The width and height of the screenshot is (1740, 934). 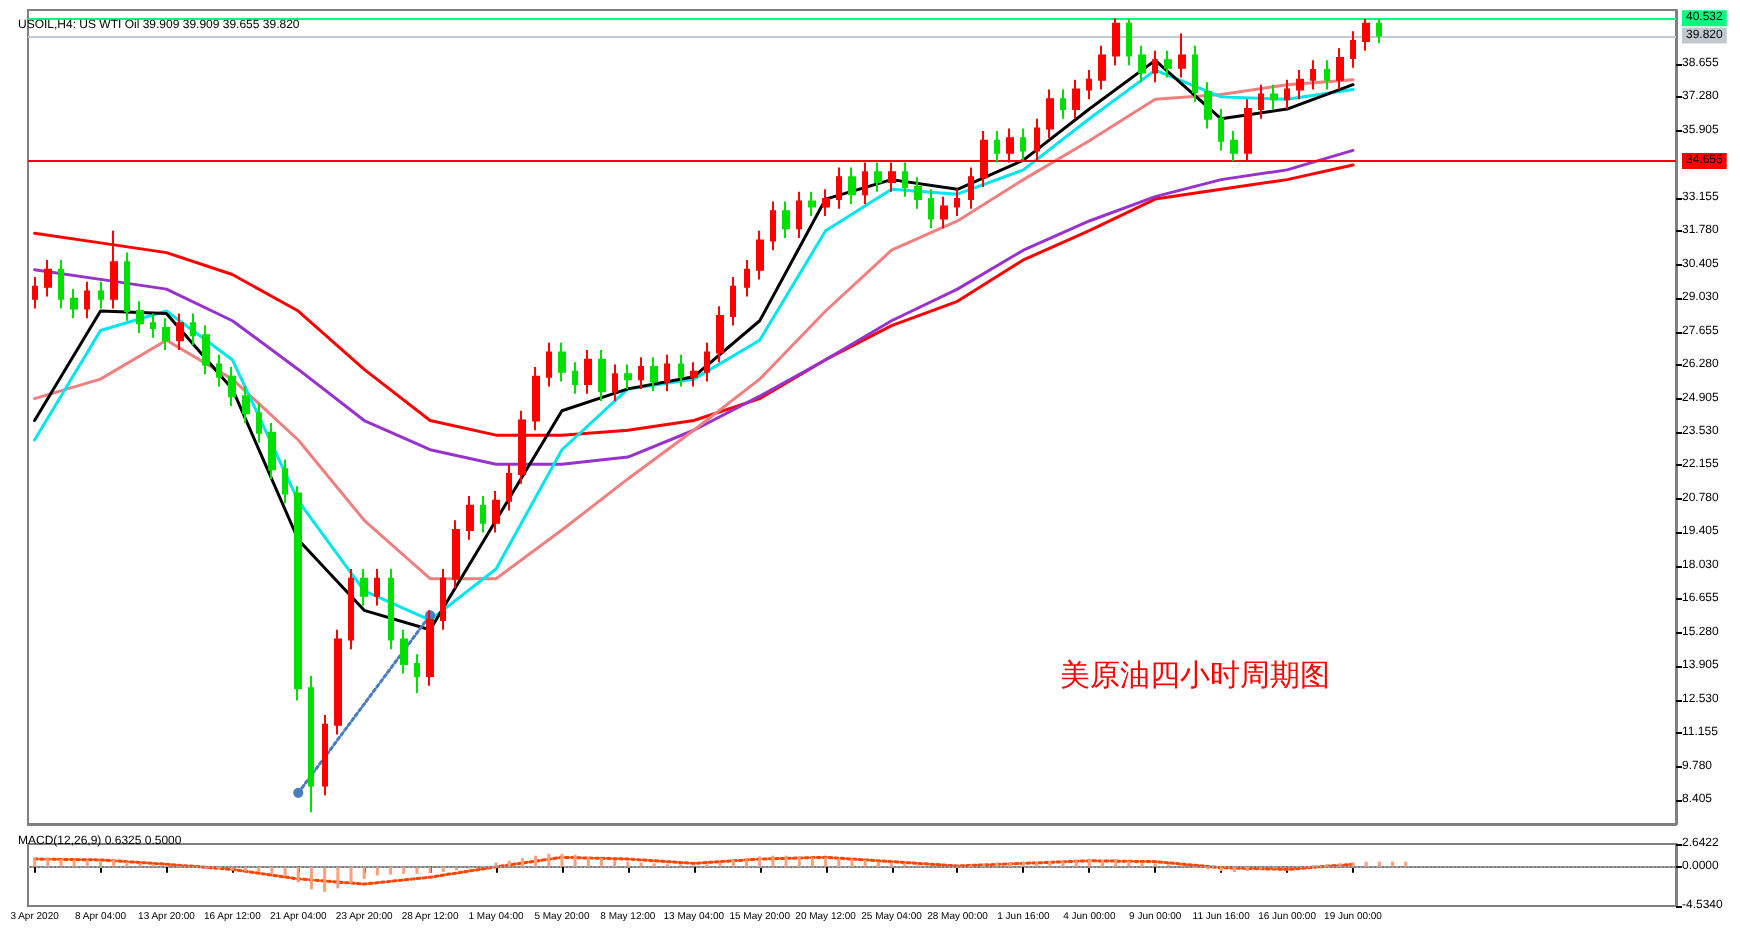 What do you see at coordinates (1195, 675) in the screenshot?
I see `annotation: 美原油四小时周期图` at bounding box center [1195, 675].